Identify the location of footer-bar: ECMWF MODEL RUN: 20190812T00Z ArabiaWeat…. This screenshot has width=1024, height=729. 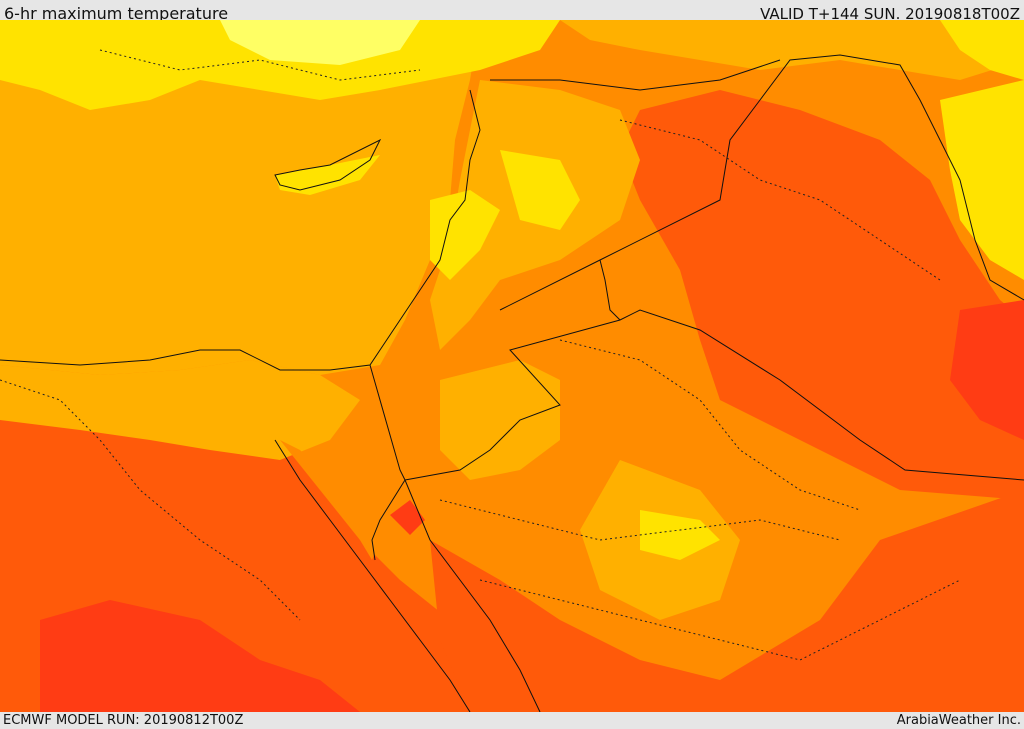
(512, 720).